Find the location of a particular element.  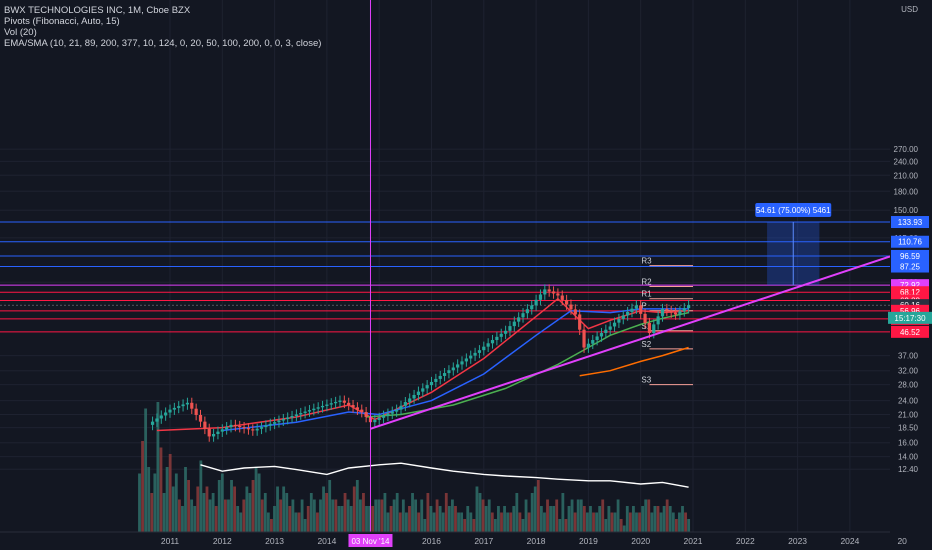

legend-pivots: Pivots (Fibonacci, Auto, 15) is located at coordinates (62, 21).